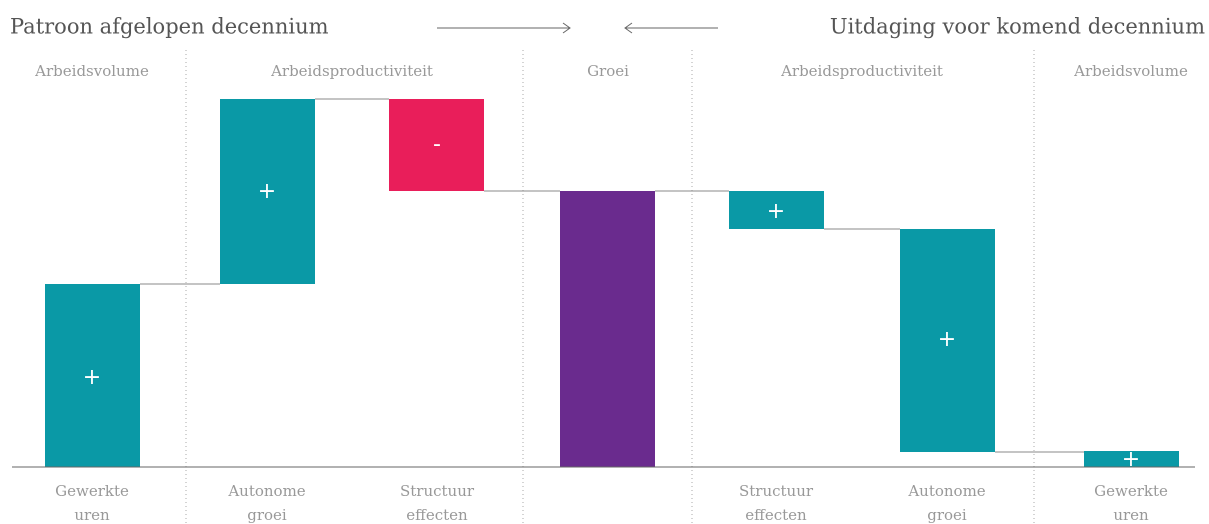 The image size is (1209, 524). I want to click on bar-sign: -, so click(437, 144).